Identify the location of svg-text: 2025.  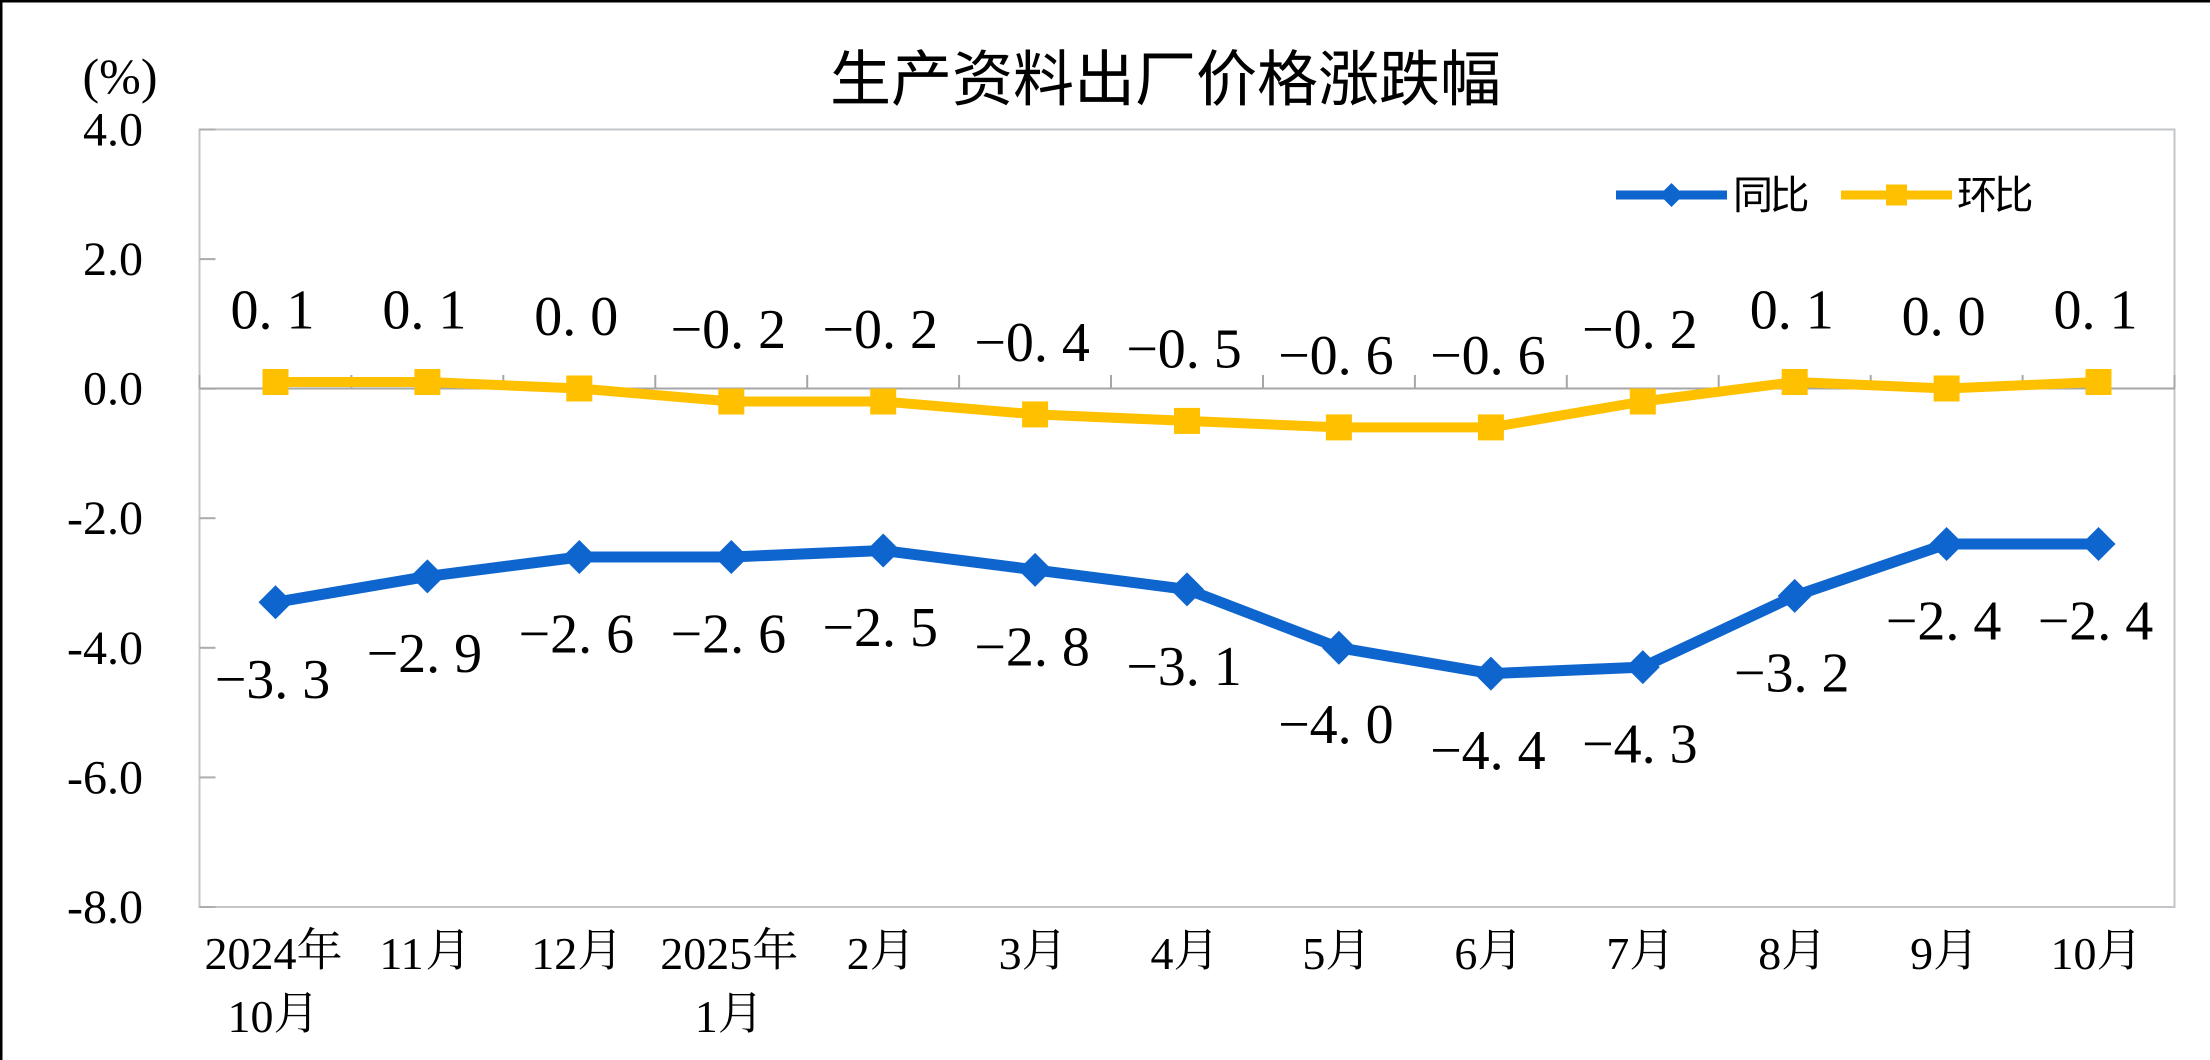
(706, 953).